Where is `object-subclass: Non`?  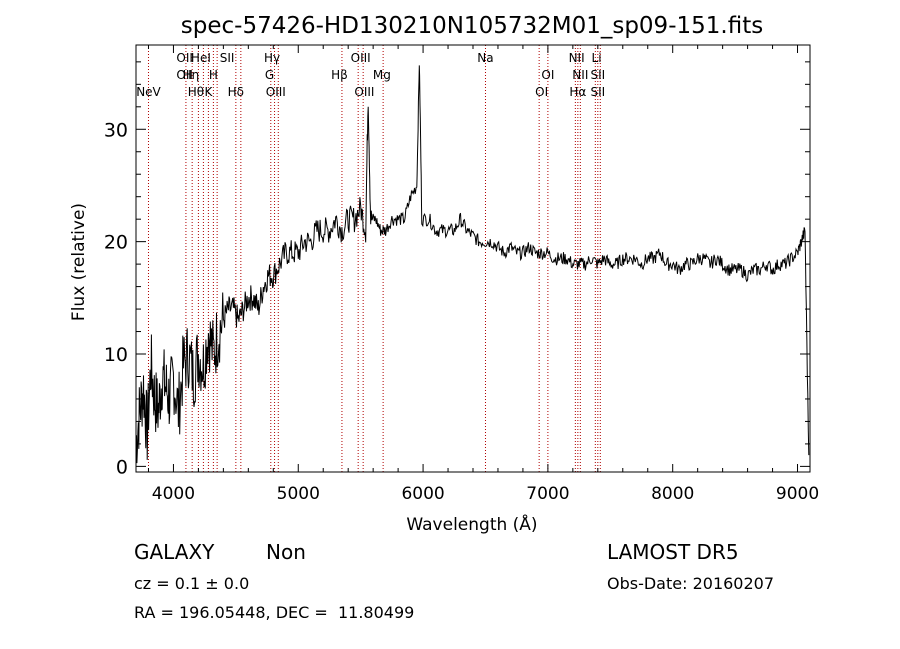 object-subclass: Non is located at coordinates (286, 552).